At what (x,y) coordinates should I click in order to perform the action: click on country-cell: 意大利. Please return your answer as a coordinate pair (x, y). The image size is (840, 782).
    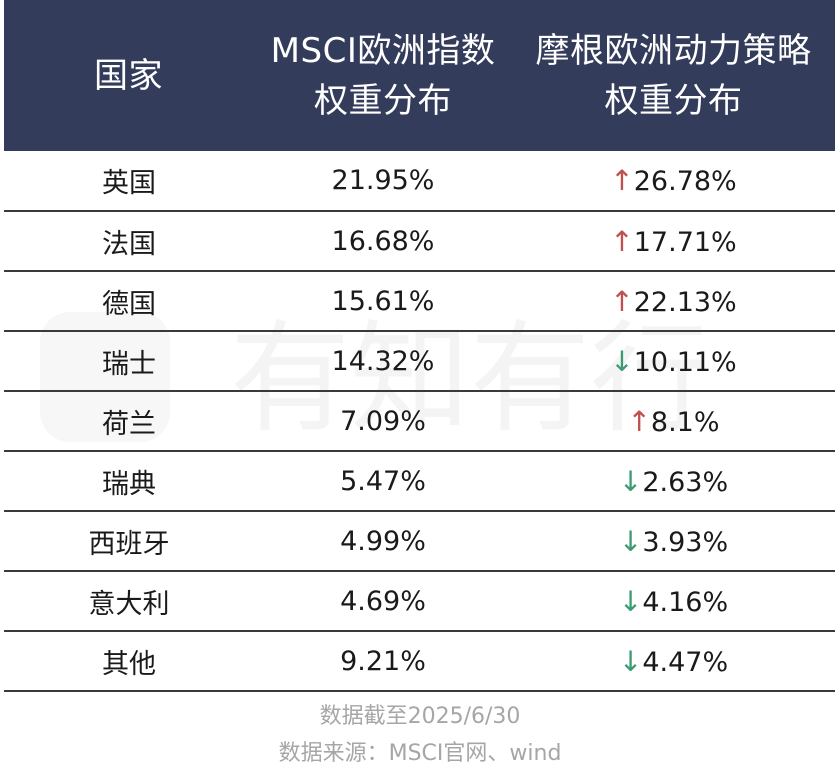
    Looking at the image, I should click on (129, 601).